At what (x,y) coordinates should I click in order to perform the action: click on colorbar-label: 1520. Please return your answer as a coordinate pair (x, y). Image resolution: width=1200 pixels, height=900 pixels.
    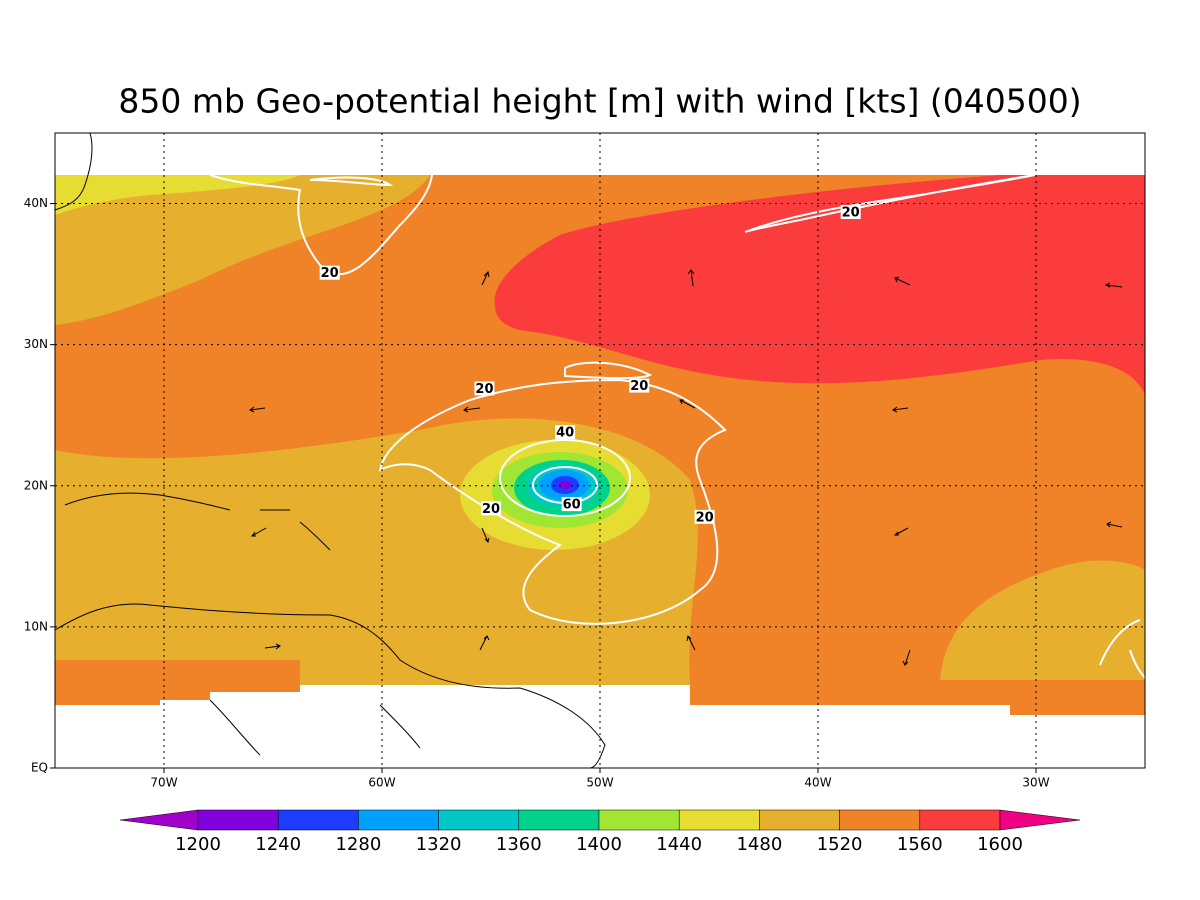
    Looking at the image, I should click on (840, 844).